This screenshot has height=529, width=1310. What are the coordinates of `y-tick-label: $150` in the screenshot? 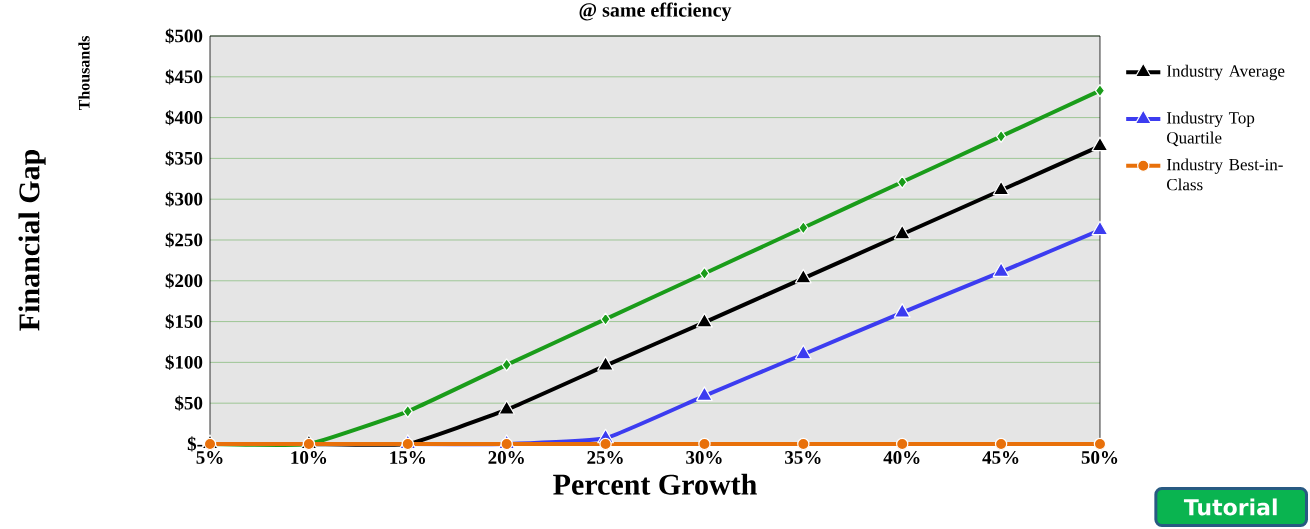 It's located at (184, 321).